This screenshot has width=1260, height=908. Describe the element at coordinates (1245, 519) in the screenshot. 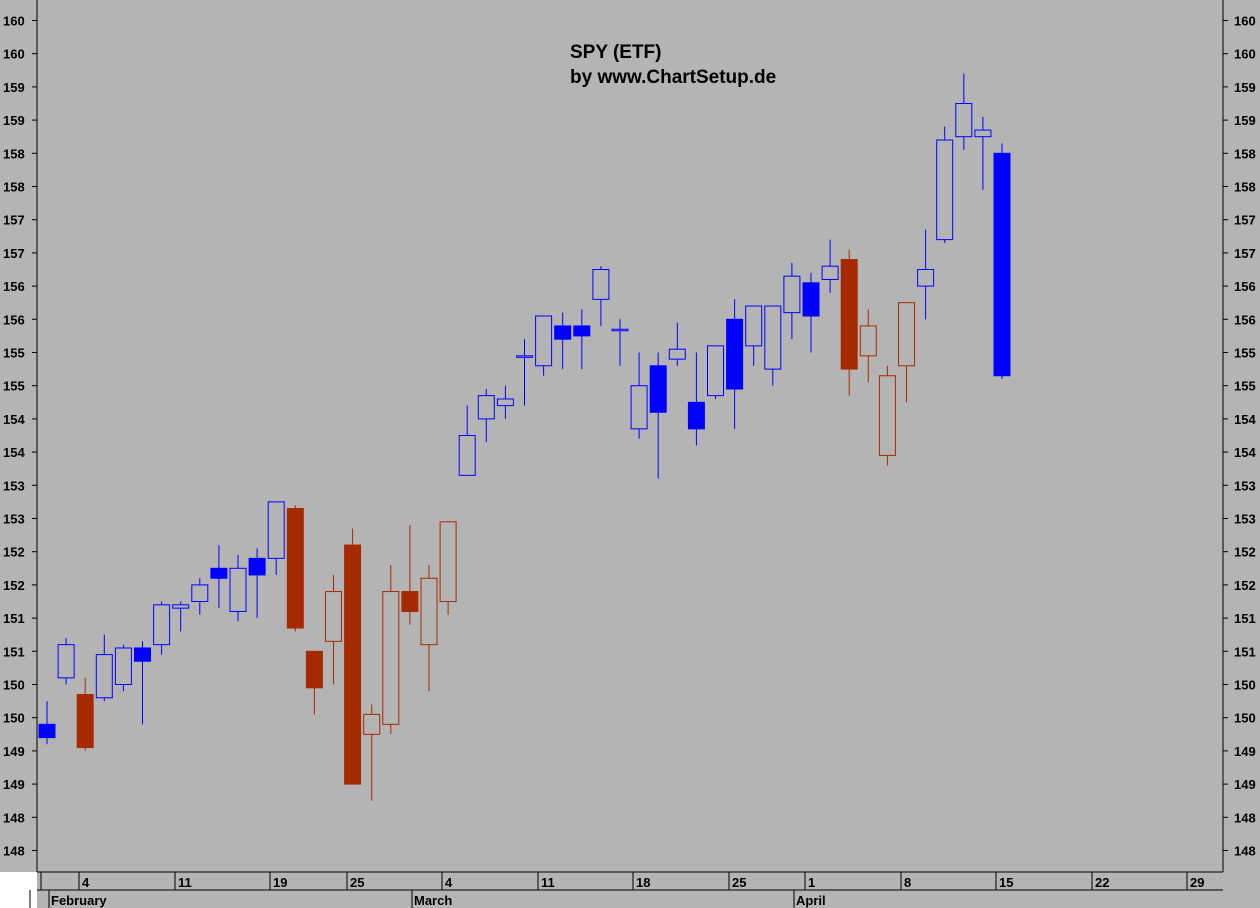

I see `y-tick-label-right: 153` at that location.